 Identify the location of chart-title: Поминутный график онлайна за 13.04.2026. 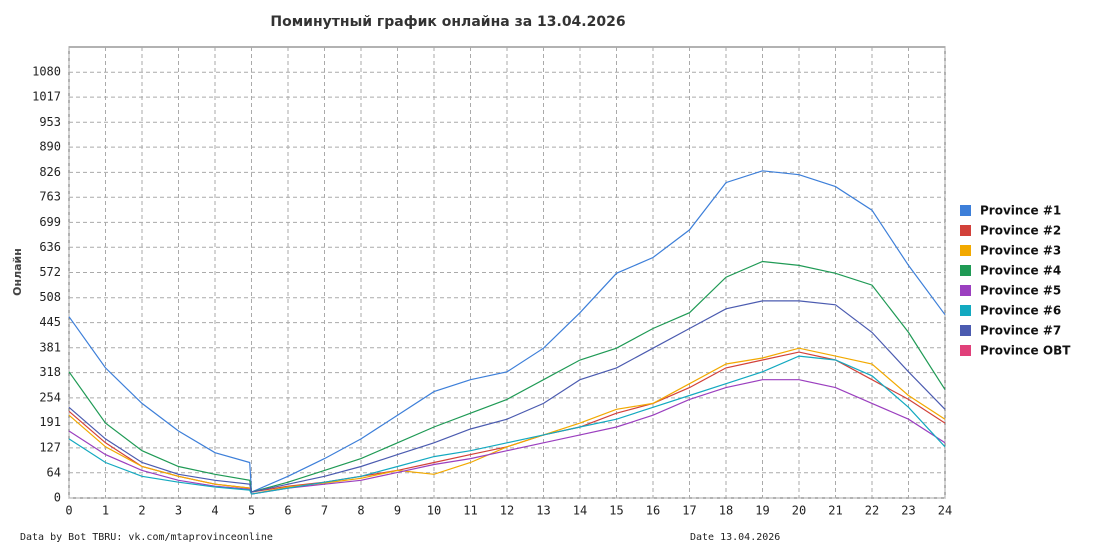
(447, 22).